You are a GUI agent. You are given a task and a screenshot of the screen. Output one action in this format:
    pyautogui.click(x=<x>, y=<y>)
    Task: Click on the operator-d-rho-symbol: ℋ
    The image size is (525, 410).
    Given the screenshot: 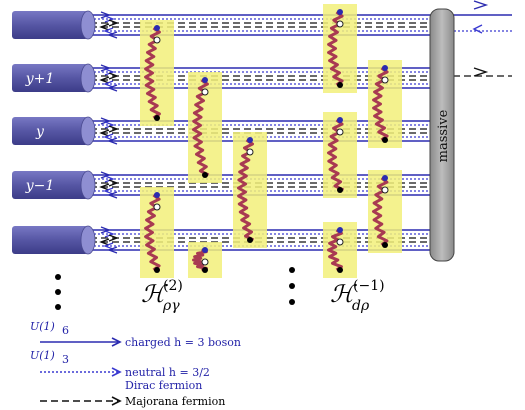 What is the action you would take?
    pyautogui.click(x=343, y=294)
    